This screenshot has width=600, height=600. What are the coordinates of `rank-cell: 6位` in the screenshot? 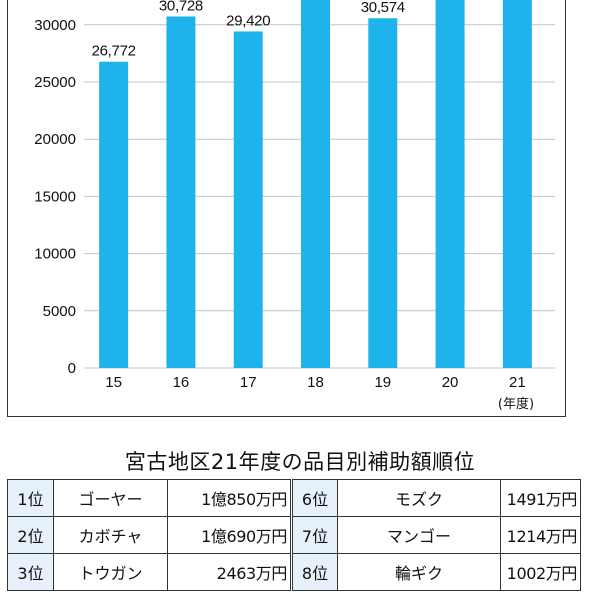 It's located at (314, 498).